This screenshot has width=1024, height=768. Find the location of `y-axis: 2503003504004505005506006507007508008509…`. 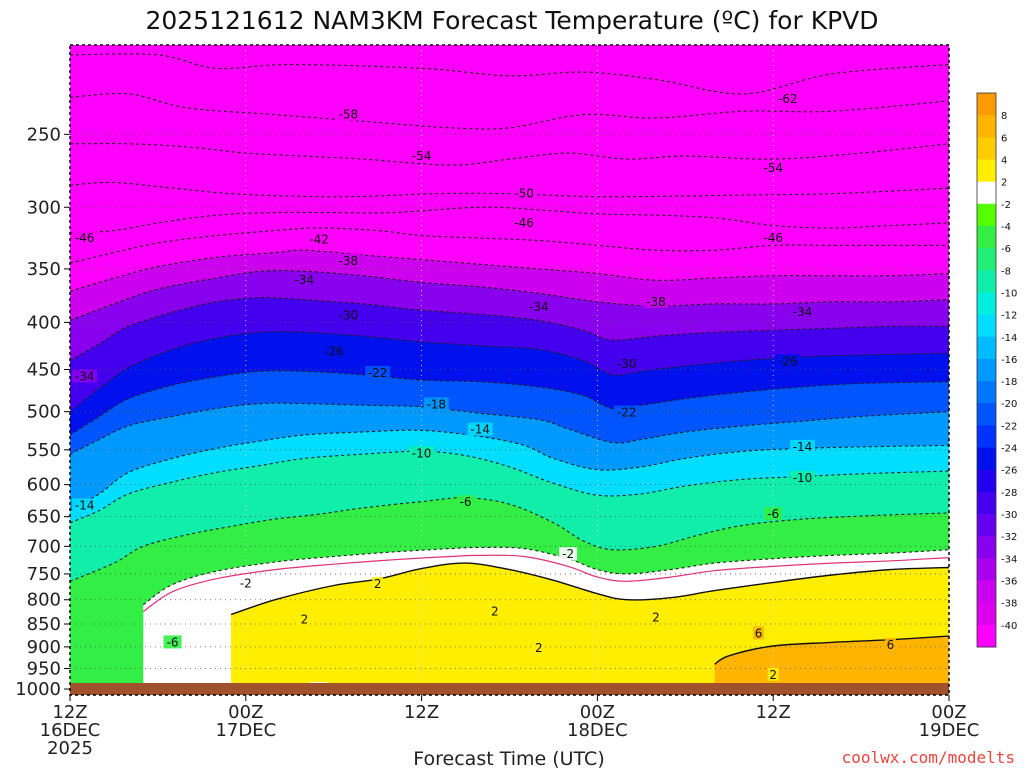

y-axis: 2503003504004505005506006507007508008509… is located at coordinates (42, 412).